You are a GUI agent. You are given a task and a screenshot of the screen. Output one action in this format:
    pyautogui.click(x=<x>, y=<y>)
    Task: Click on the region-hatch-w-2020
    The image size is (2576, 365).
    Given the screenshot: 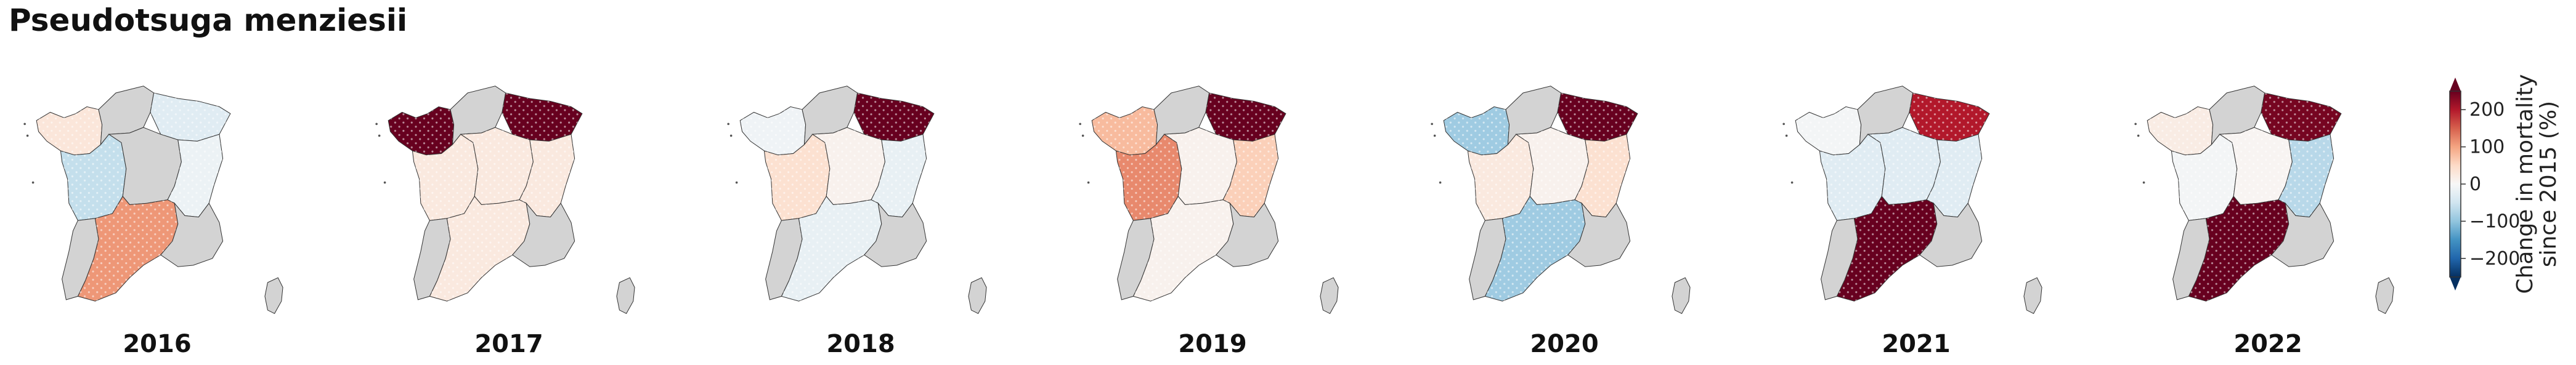 What is the action you would take?
    pyautogui.click(x=1501, y=177)
    